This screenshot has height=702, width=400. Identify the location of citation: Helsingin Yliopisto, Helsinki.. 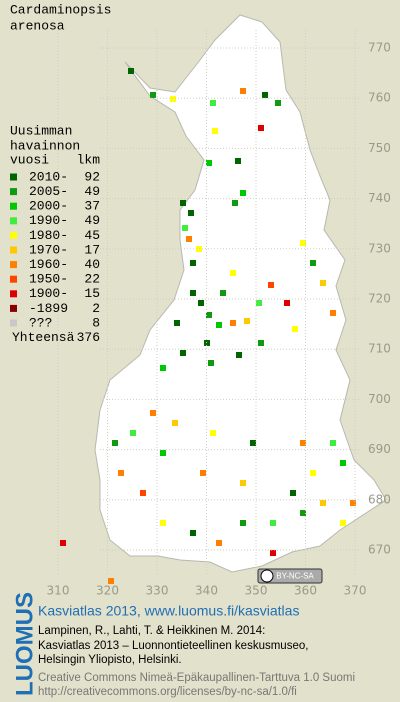
(110, 660).